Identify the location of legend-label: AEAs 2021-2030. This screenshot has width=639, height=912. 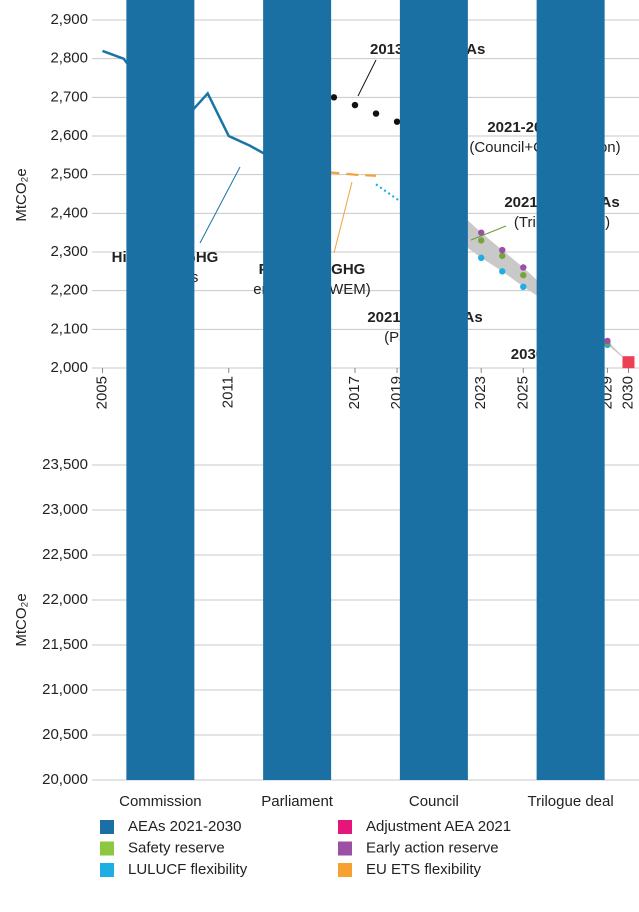
(184, 826).